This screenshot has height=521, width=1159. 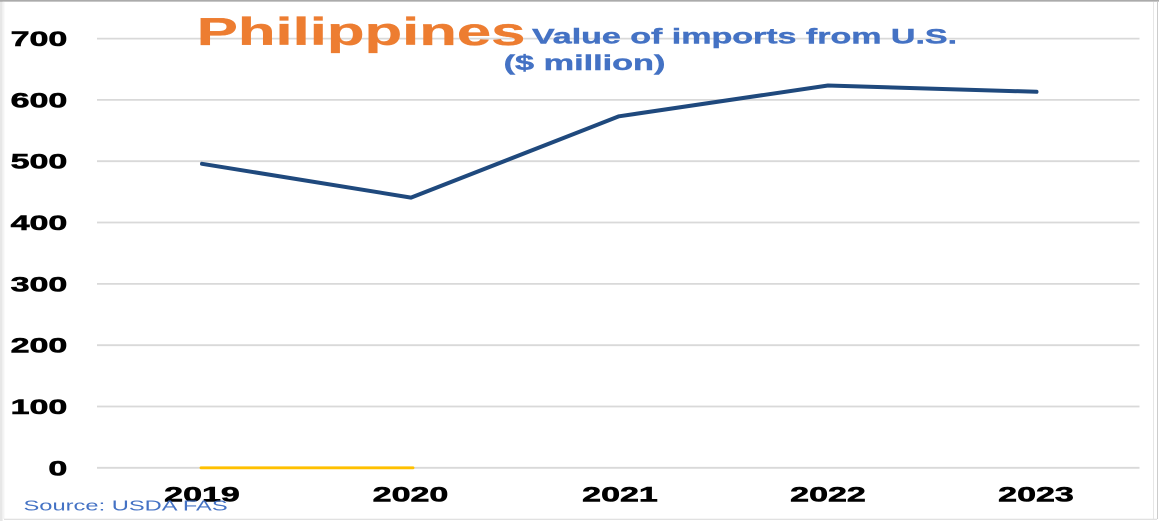 What do you see at coordinates (39, 223) in the screenshot?
I see `svg-text: 400` at bounding box center [39, 223].